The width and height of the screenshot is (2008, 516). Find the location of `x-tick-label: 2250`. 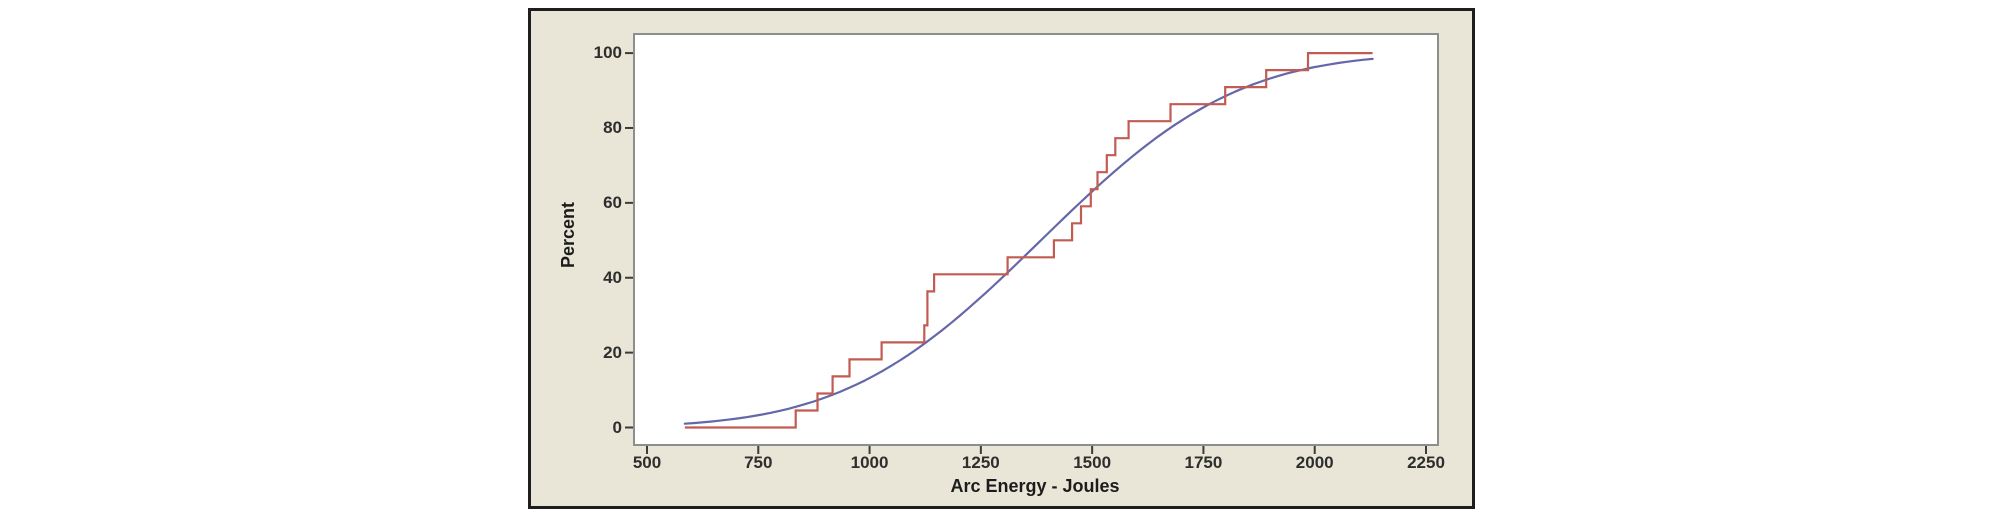

x-tick-label: 2250 is located at coordinates (1426, 462).